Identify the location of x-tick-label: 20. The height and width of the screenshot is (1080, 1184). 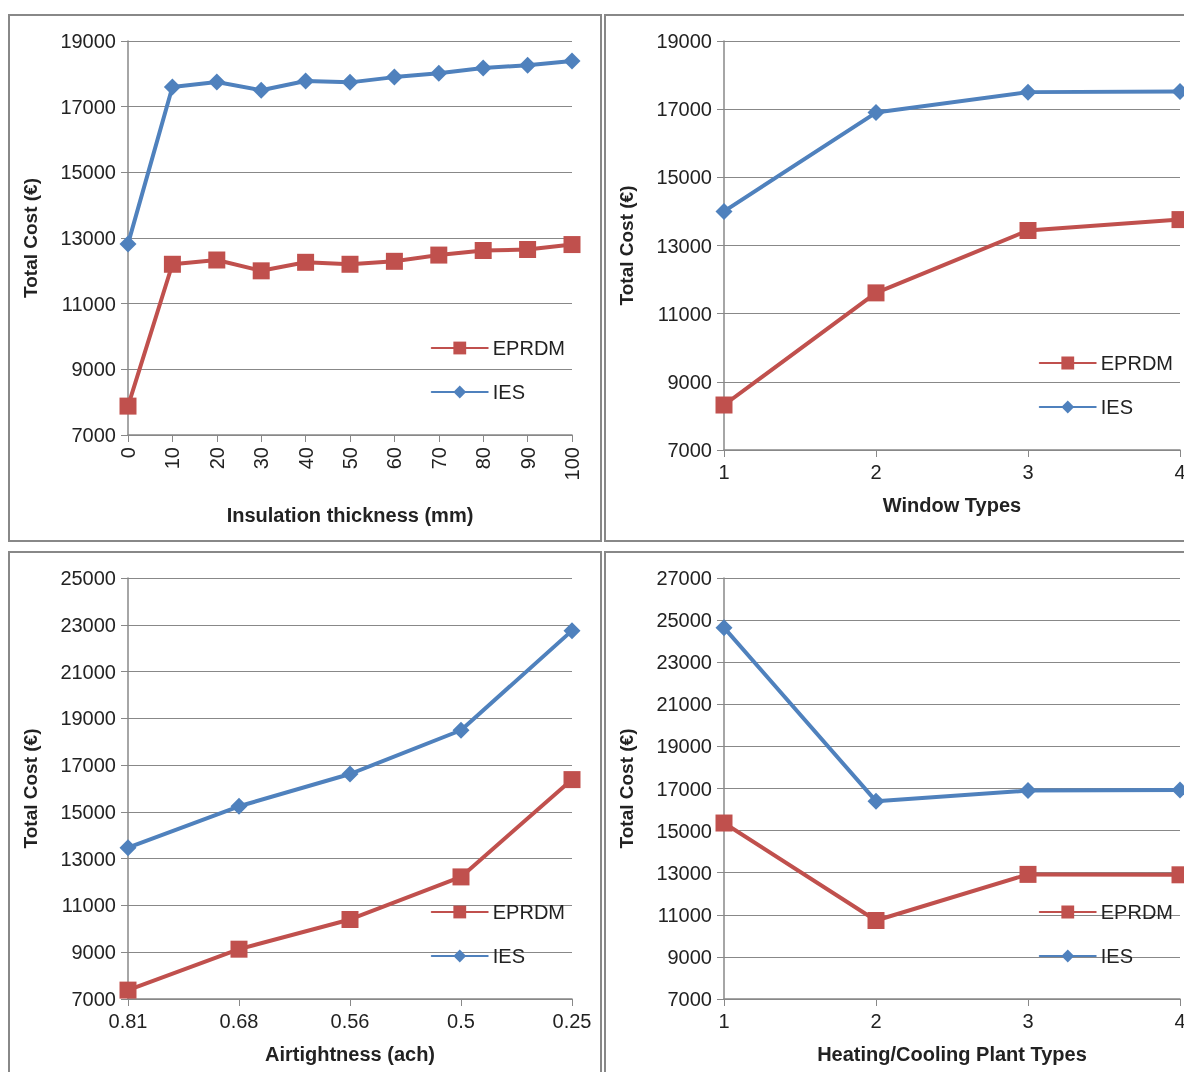
(216, 458).